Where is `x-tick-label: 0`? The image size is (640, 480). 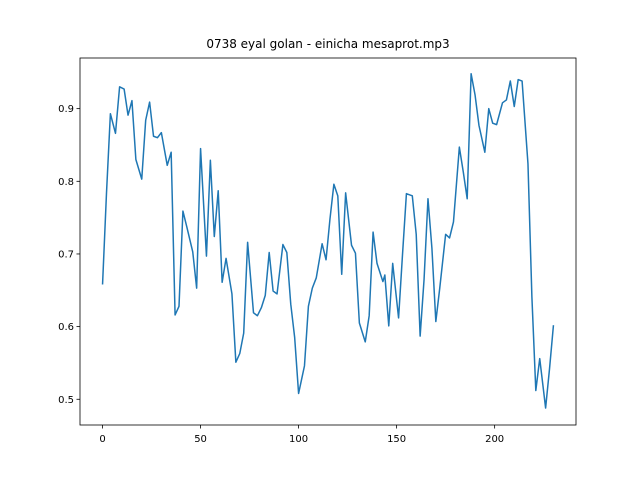 x-tick-label: 0 is located at coordinates (102, 439).